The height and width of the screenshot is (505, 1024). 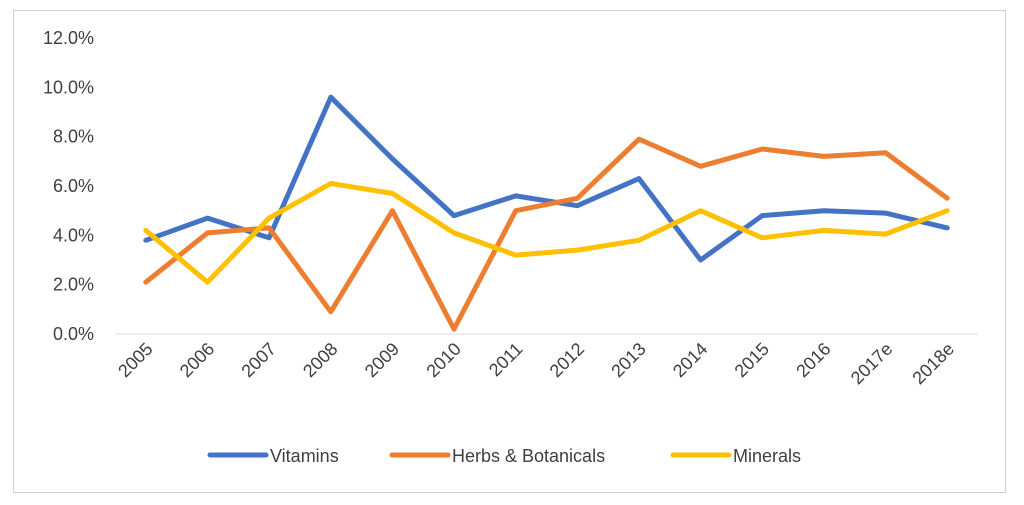 What do you see at coordinates (506, 360) in the screenshot?
I see `x-tick-label: 2011` at bounding box center [506, 360].